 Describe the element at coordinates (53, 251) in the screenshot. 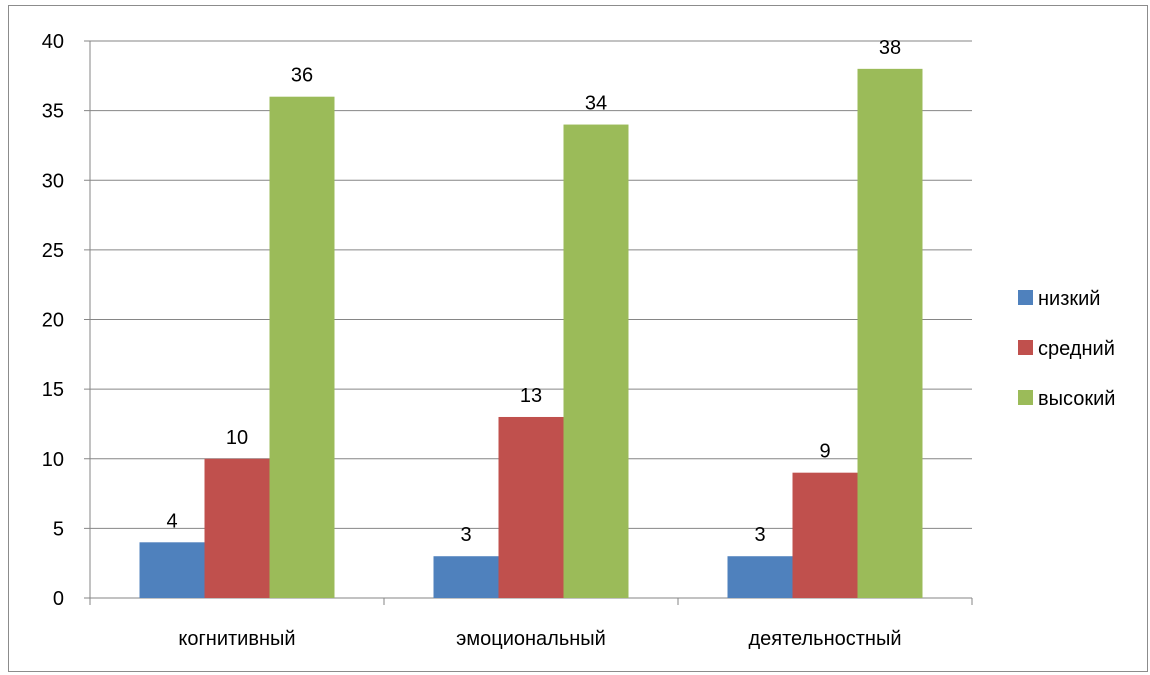

I see `y-tick-label: 25` at that location.